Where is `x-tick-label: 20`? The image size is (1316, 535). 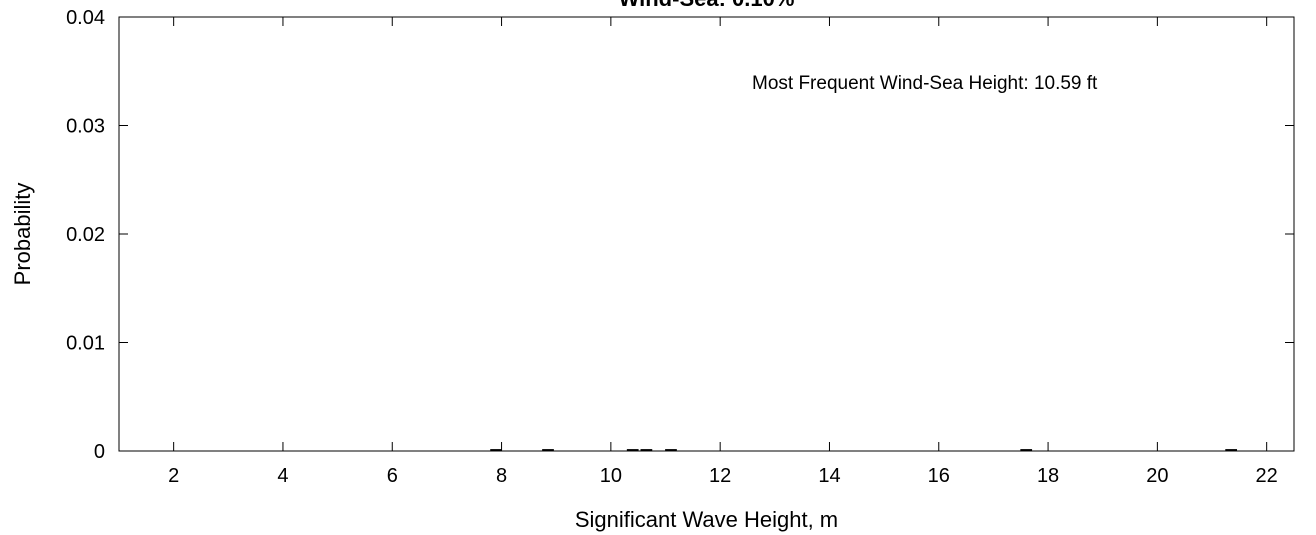 x-tick-label: 20 is located at coordinates (1157, 476).